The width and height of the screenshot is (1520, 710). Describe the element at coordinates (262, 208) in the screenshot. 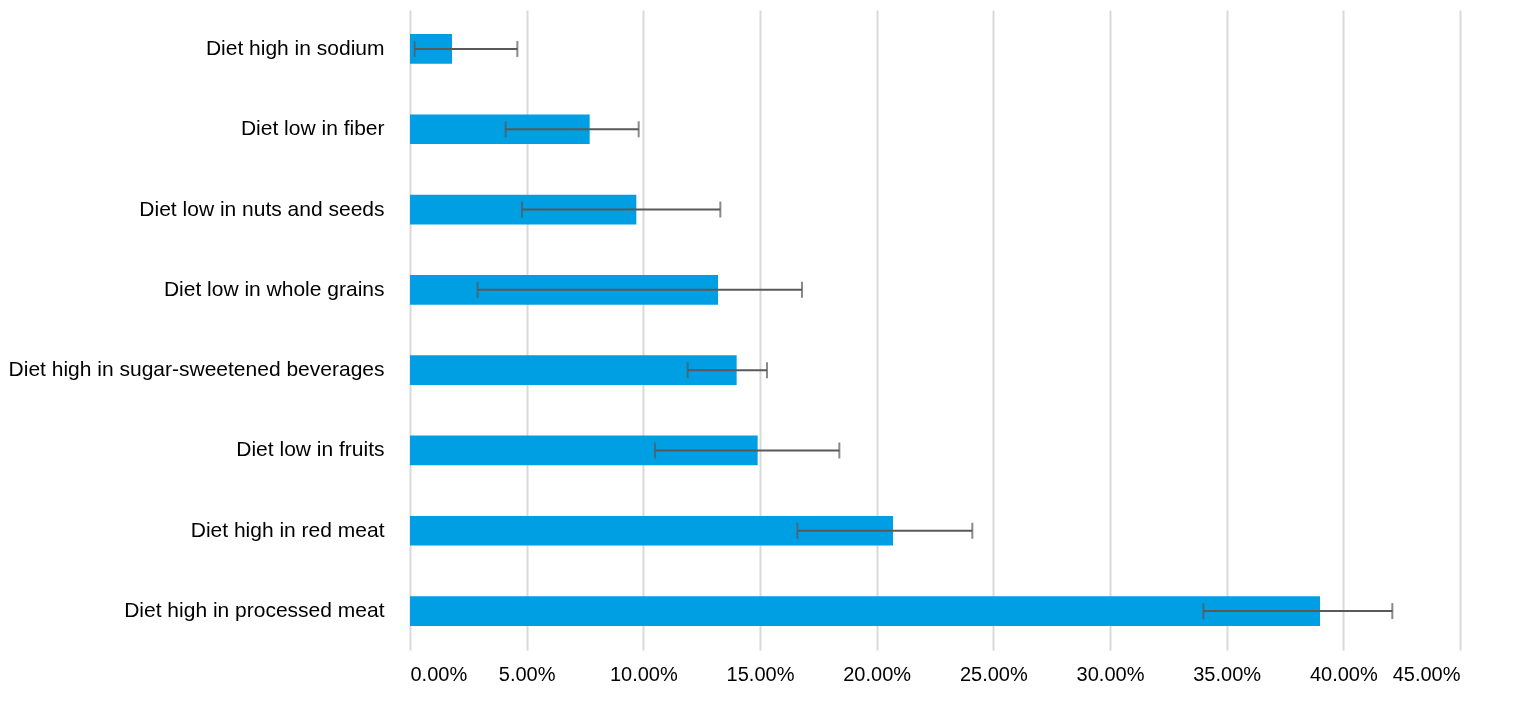

I see `y-tick-label: Diet low in nuts and seeds` at that location.